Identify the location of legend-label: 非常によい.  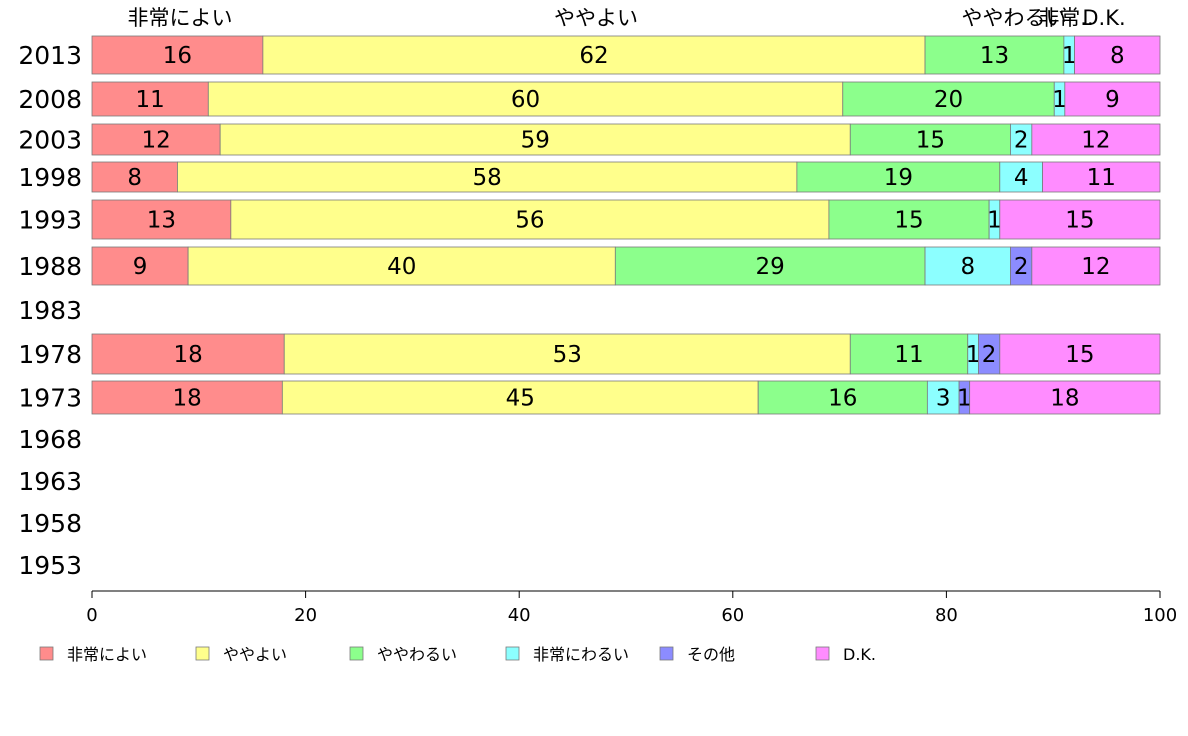
(107, 654).